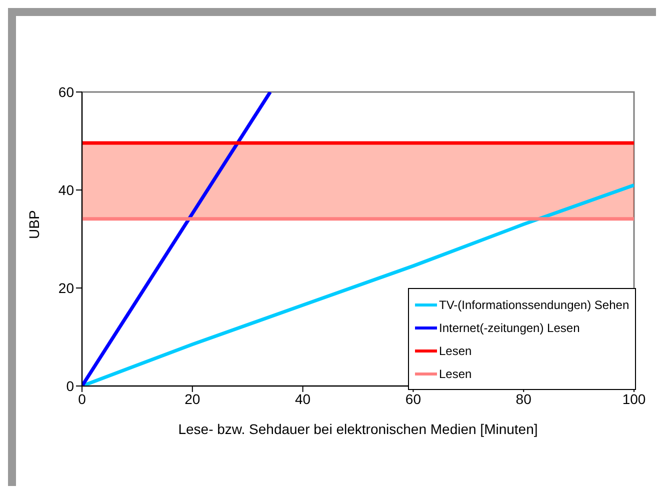 The width and height of the screenshot is (662, 493). I want to click on y-axis-title: UBP, so click(34, 224).